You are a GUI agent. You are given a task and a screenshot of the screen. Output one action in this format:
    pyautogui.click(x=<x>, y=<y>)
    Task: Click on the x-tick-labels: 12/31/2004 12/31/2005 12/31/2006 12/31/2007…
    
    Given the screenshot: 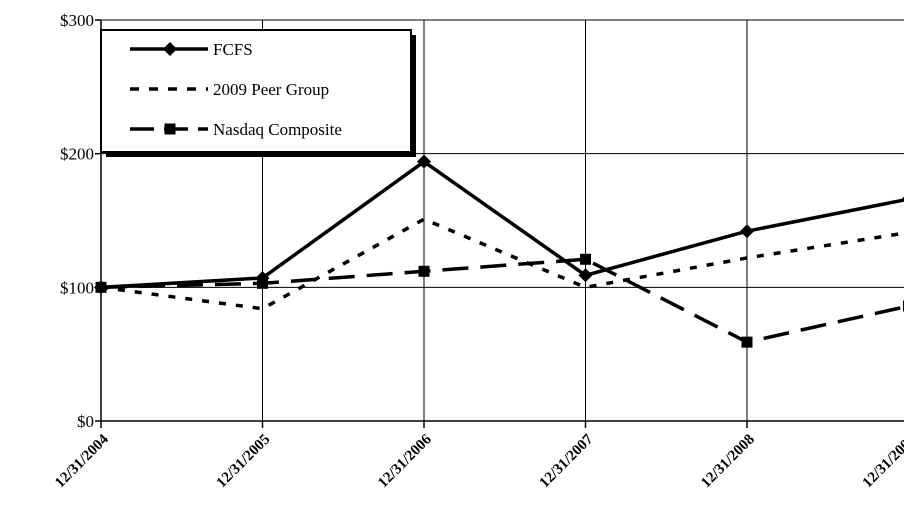 What is the action you would take?
    pyautogui.click(x=478, y=461)
    